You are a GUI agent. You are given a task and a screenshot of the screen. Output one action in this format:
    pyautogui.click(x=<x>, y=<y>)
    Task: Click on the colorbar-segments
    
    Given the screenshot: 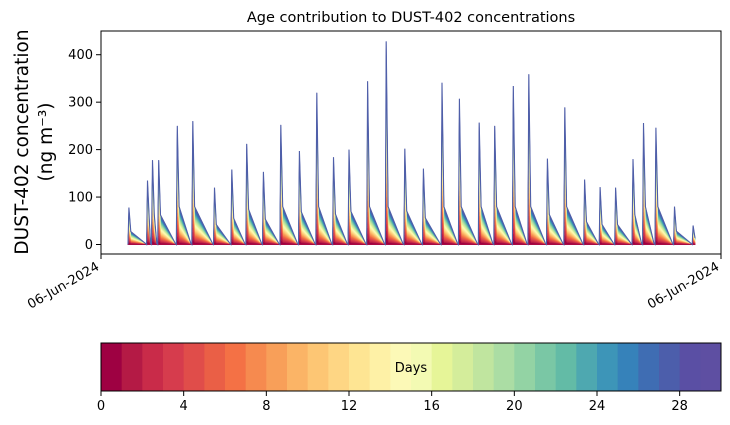 What is the action you would take?
    pyautogui.click(x=411, y=367)
    